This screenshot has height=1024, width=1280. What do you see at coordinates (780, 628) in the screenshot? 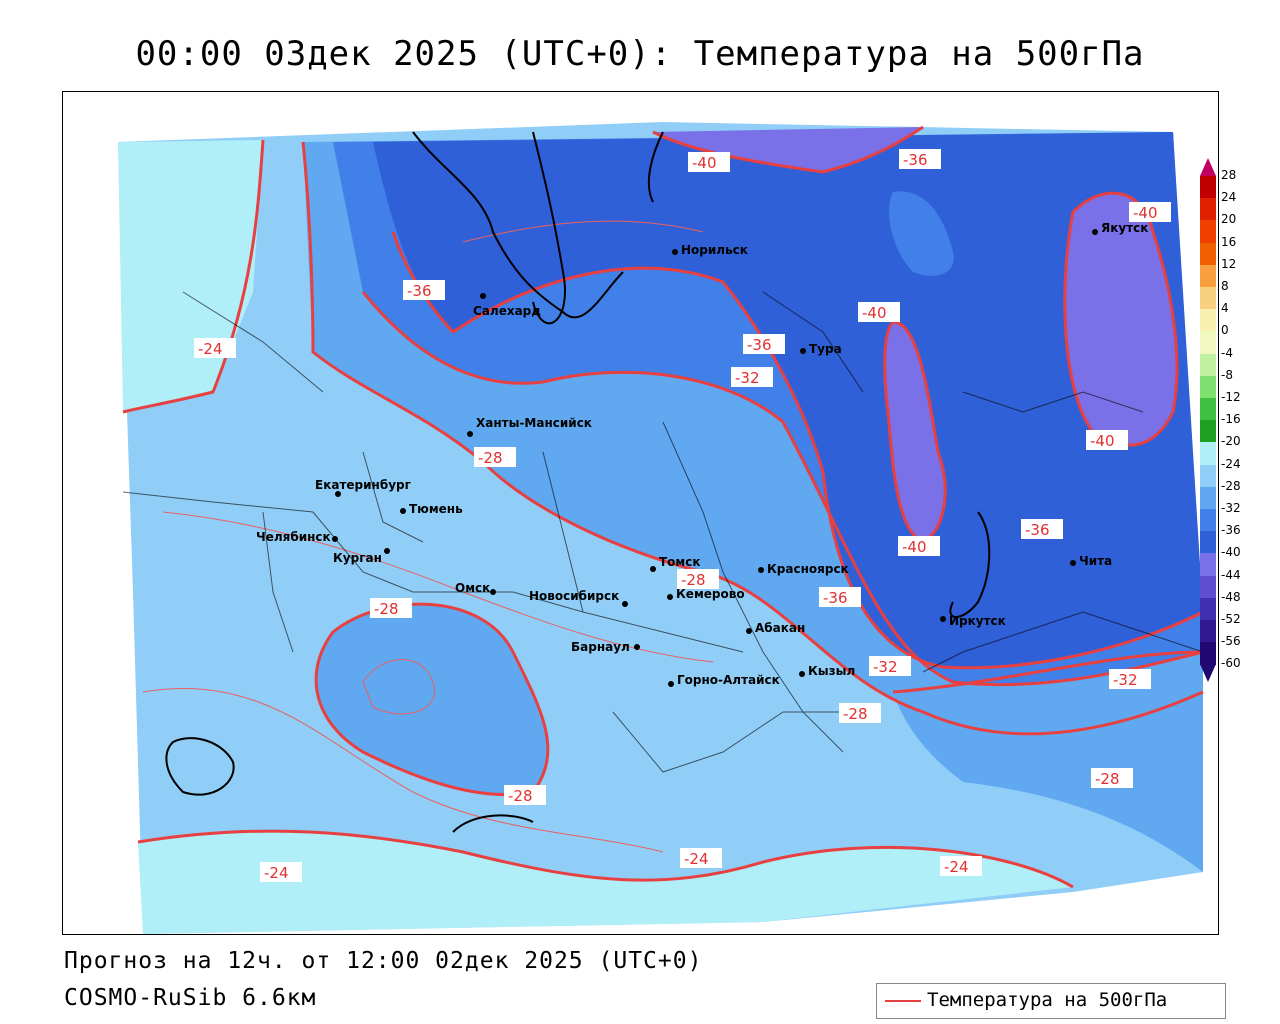
I see `svg-text: Абакан` at bounding box center [780, 628].